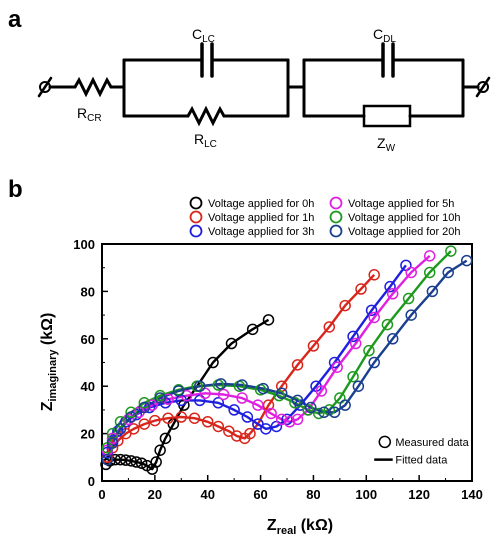 The image size is (499, 550). Describe the element at coordinates (432, 443) in the screenshot. I see `key-measured-label: Measured data` at that location.